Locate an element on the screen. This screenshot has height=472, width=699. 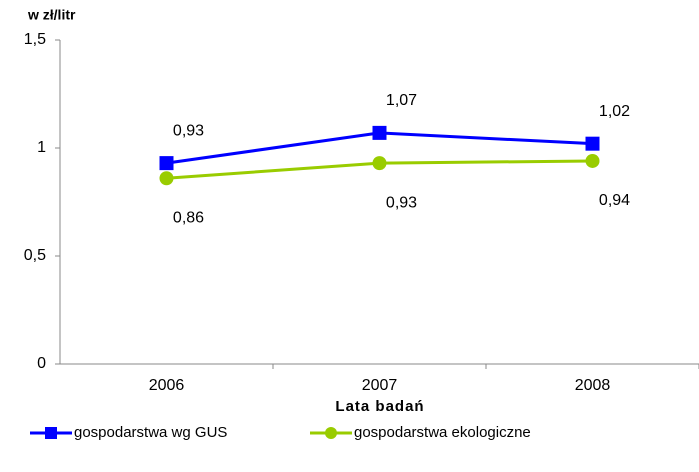
legend-label: gospodarstwa ekologiczne is located at coordinates (442, 432).